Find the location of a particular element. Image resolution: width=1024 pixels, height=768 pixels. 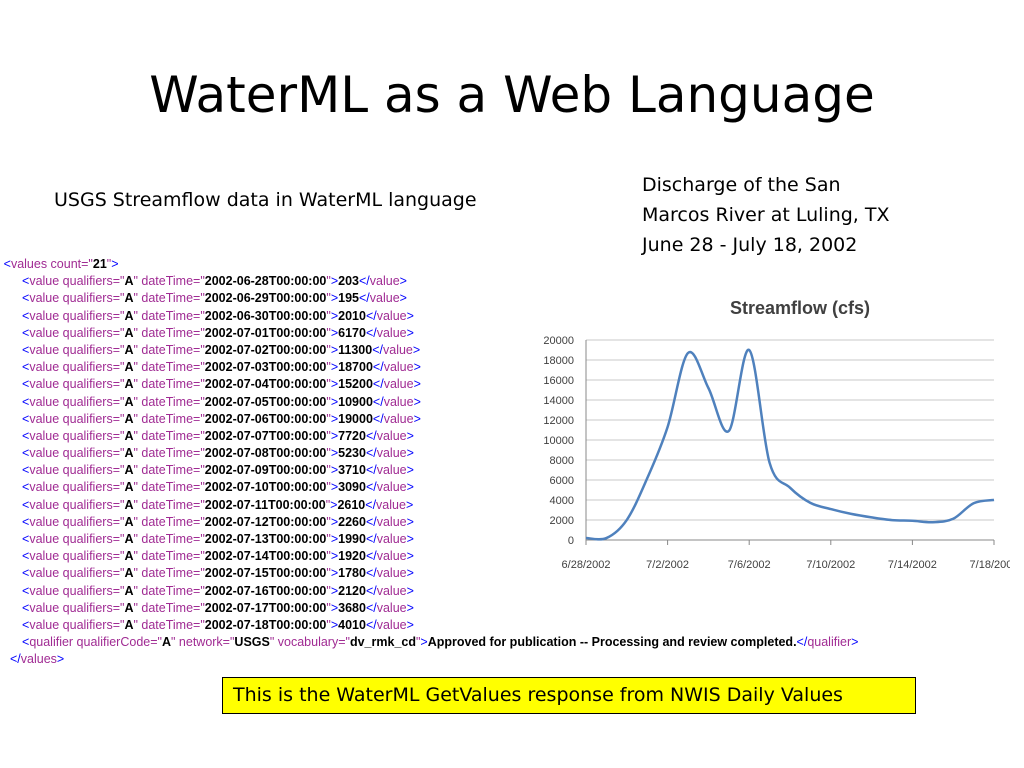

streamflow-series-line is located at coordinates (790, 444).